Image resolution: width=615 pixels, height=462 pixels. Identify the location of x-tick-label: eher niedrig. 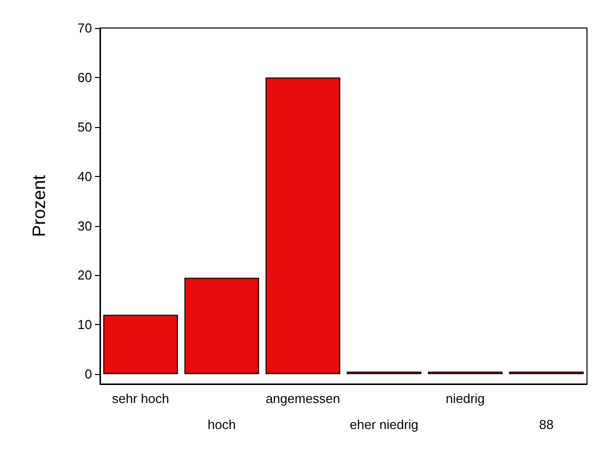
(384, 424).